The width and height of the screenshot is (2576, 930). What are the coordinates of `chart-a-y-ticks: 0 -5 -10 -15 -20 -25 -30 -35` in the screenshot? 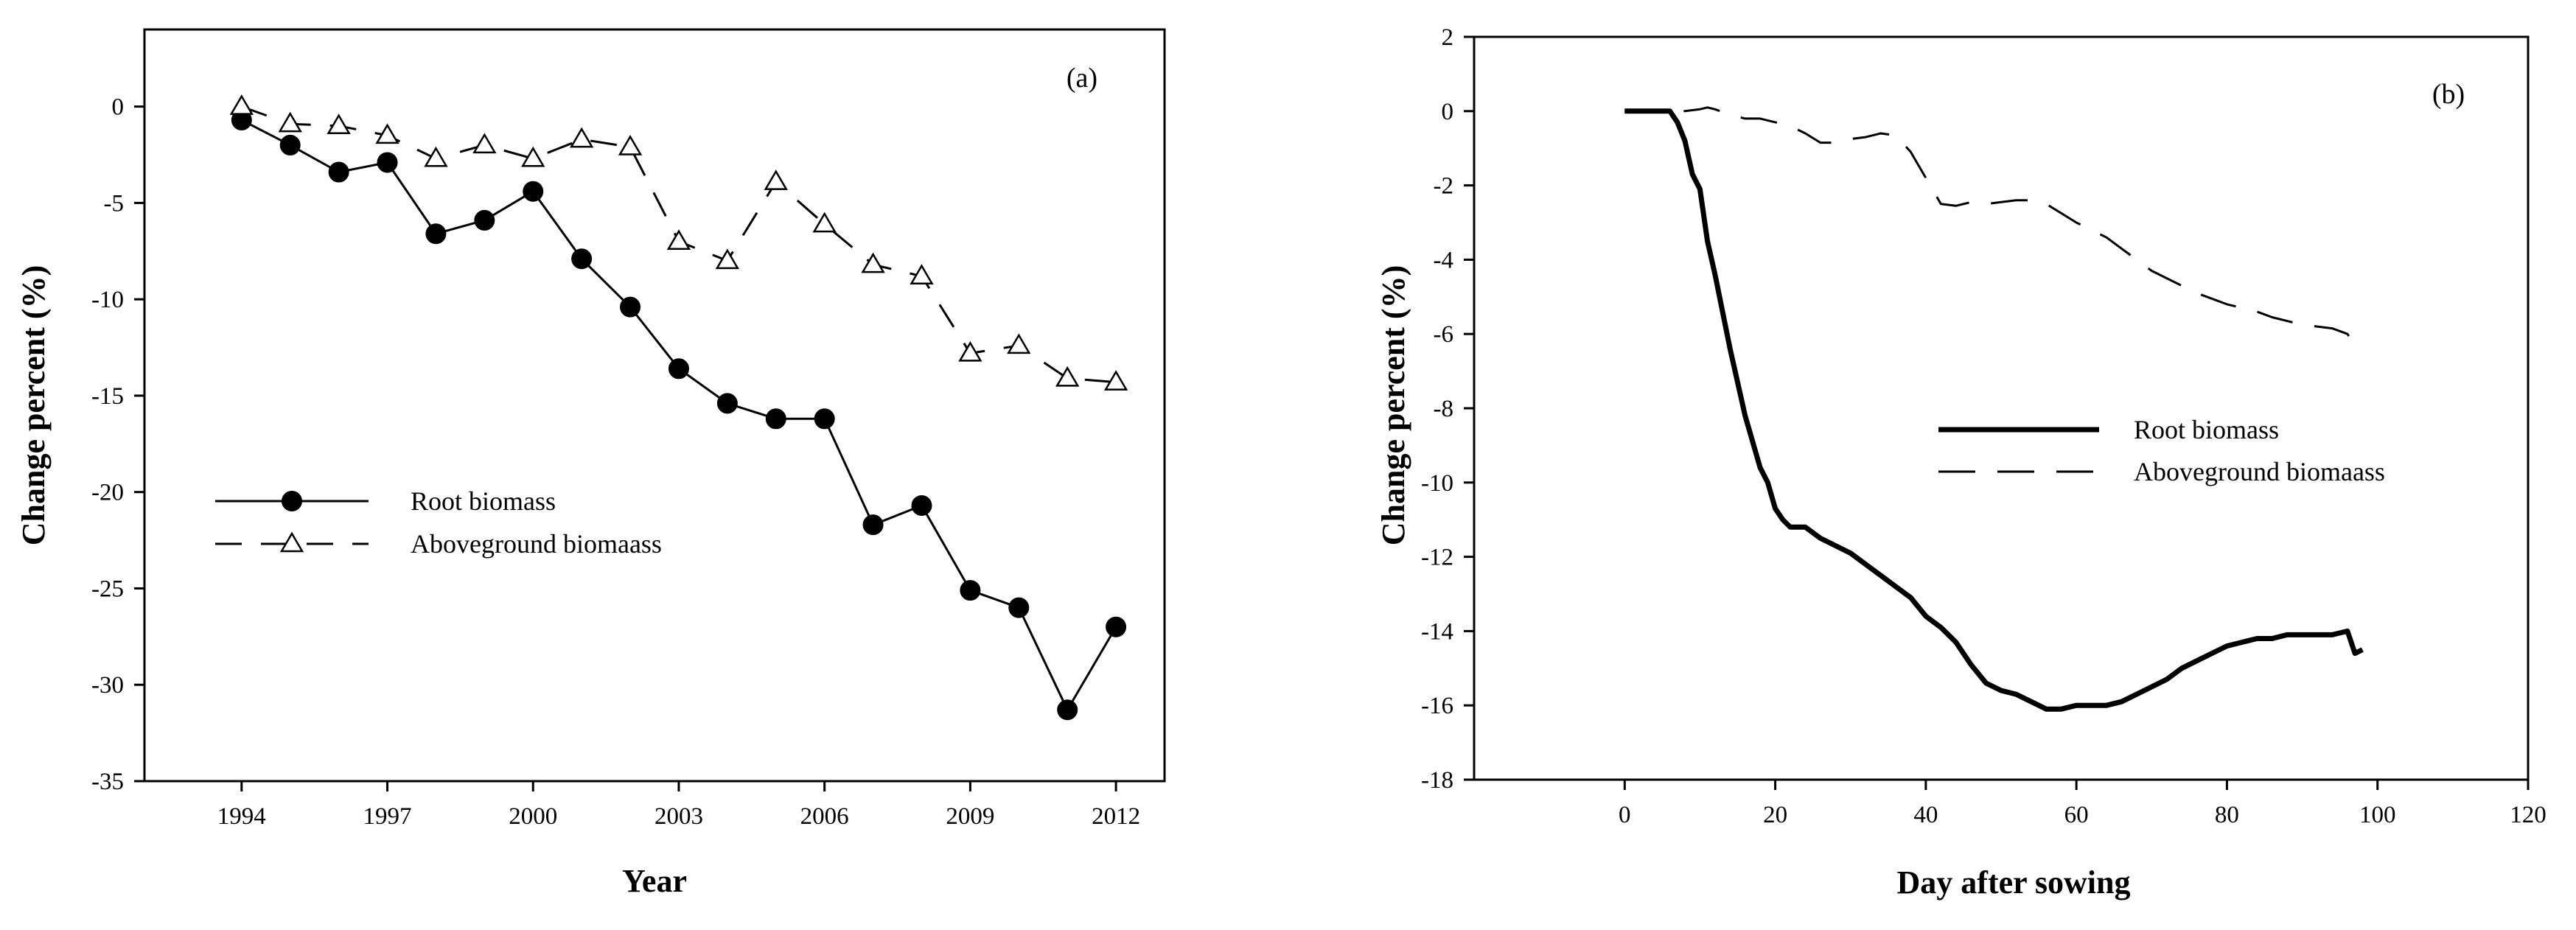 It's located at (118, 444).